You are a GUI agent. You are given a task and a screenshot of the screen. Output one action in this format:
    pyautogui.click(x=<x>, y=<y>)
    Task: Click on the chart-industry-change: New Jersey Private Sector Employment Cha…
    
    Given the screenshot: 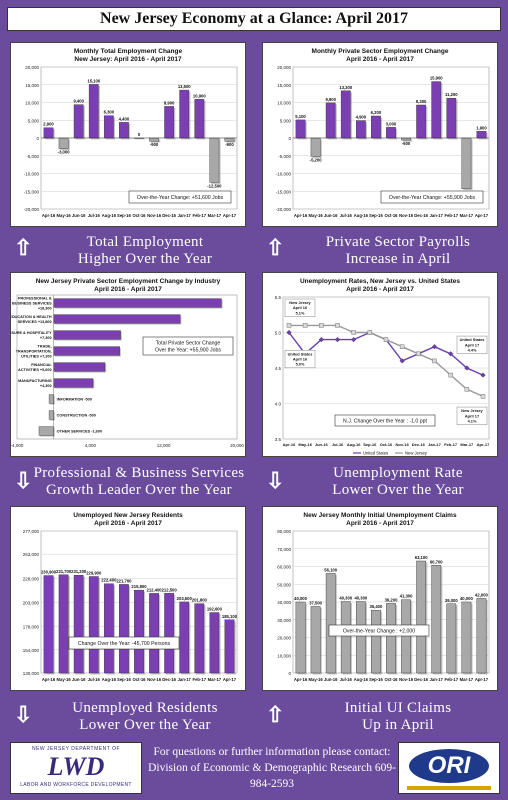 What is the action you would take?
    pyautogui.click(x=127, y=363)
    